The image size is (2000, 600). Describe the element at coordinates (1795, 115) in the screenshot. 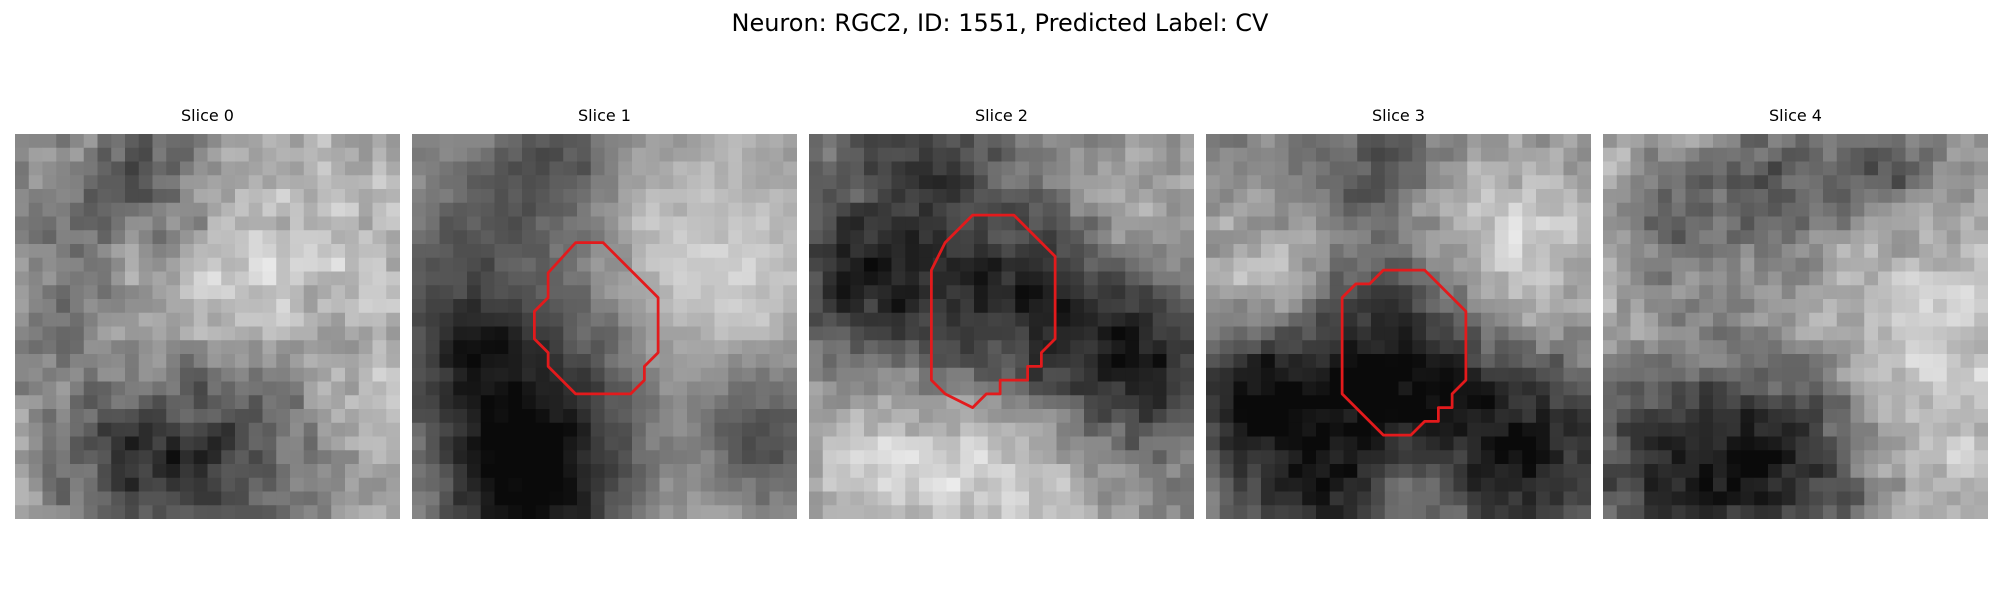

I see `slice-title-4: Slice 4` at that location.